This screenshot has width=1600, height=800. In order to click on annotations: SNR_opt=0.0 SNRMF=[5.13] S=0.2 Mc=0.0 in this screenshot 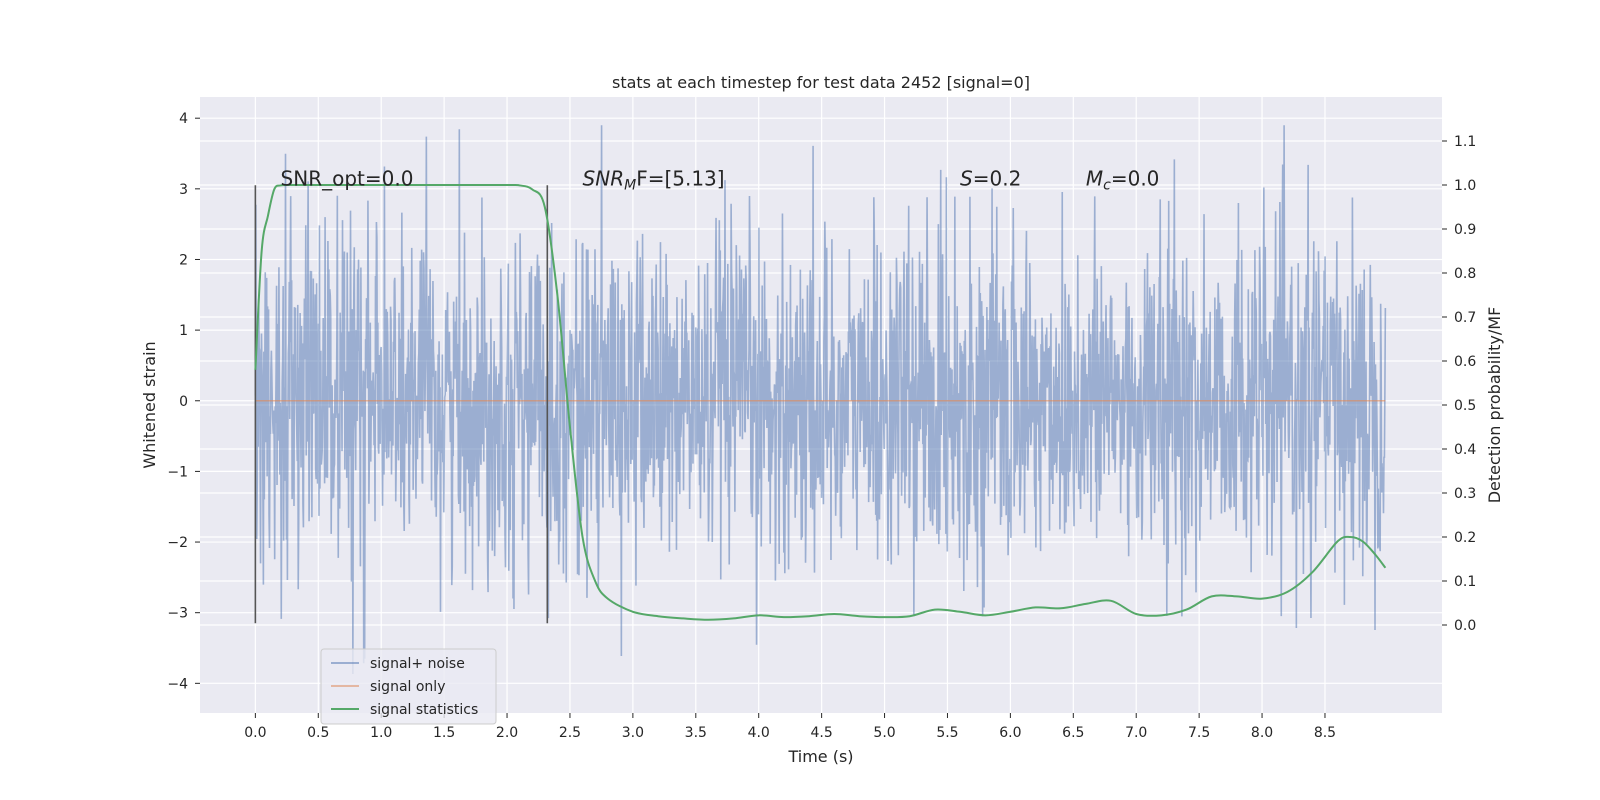, I will do `click(720, 179)`.